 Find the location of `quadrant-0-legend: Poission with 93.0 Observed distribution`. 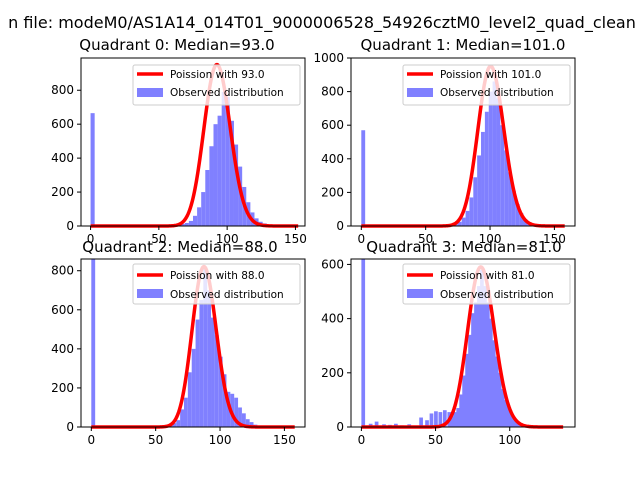

quadrant-0-legend: Poission with 93.0 Observed distribution is located at coordinates (216, 85).